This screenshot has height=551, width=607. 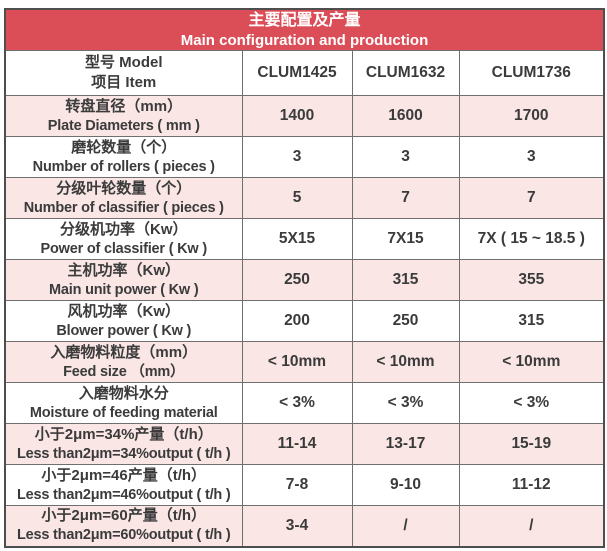 I want to click on row-label-en: Power of classifier ( Kw ), so click(x=124, y=248).